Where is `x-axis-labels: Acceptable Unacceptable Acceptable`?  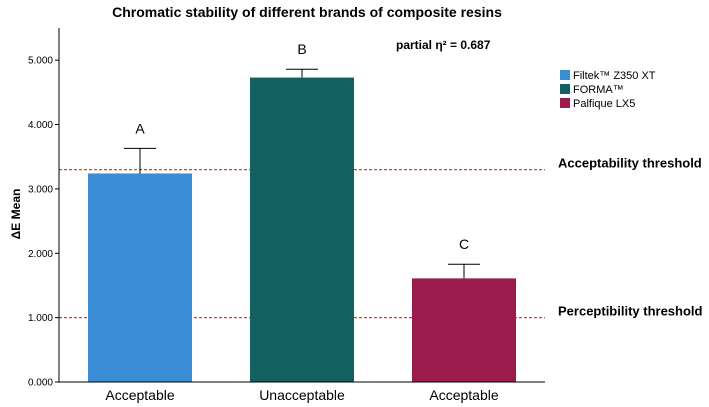
x-axis-labels: Acceptable Unacceptable Acceptable is located at coordinates (301, 395).